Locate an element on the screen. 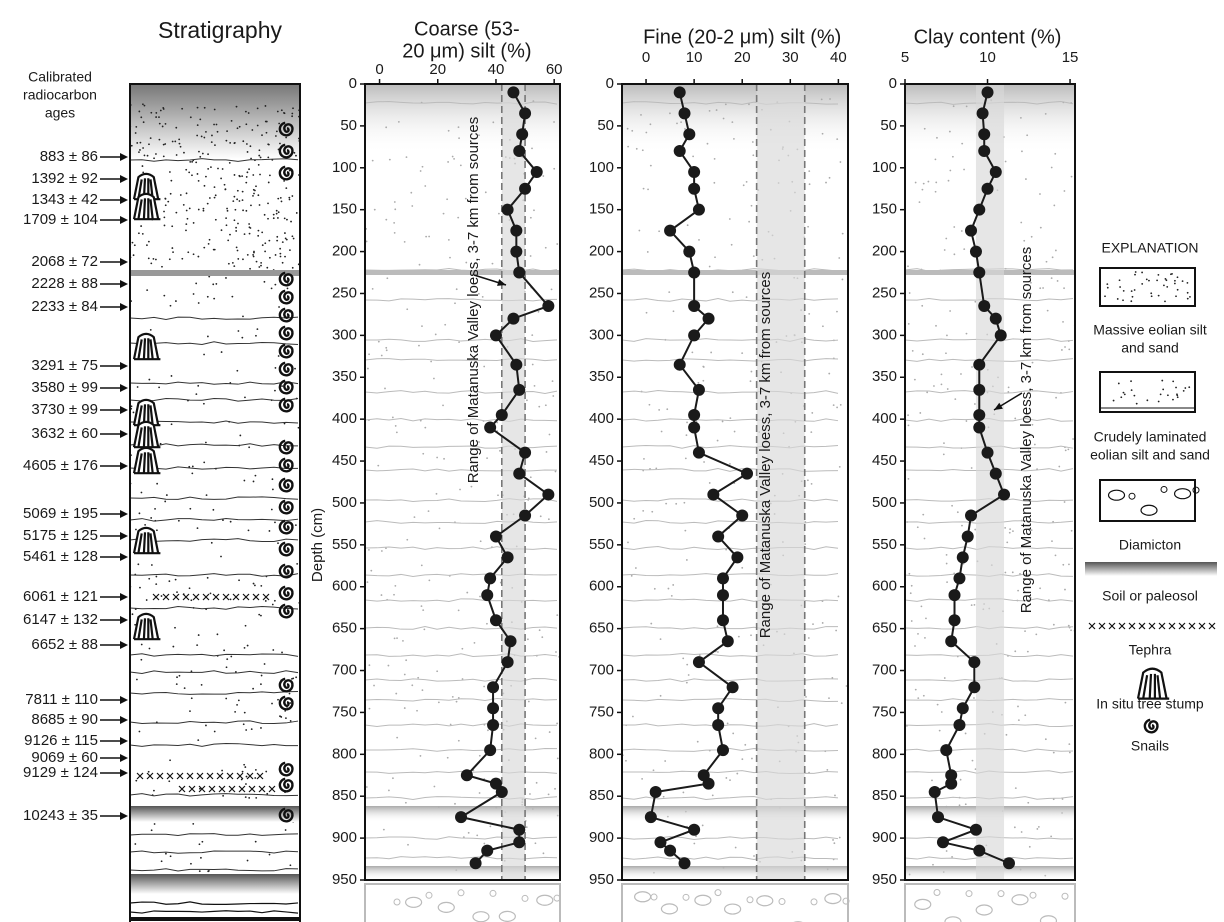  x-tick-label: 10 is located at coordinates (987, 57).